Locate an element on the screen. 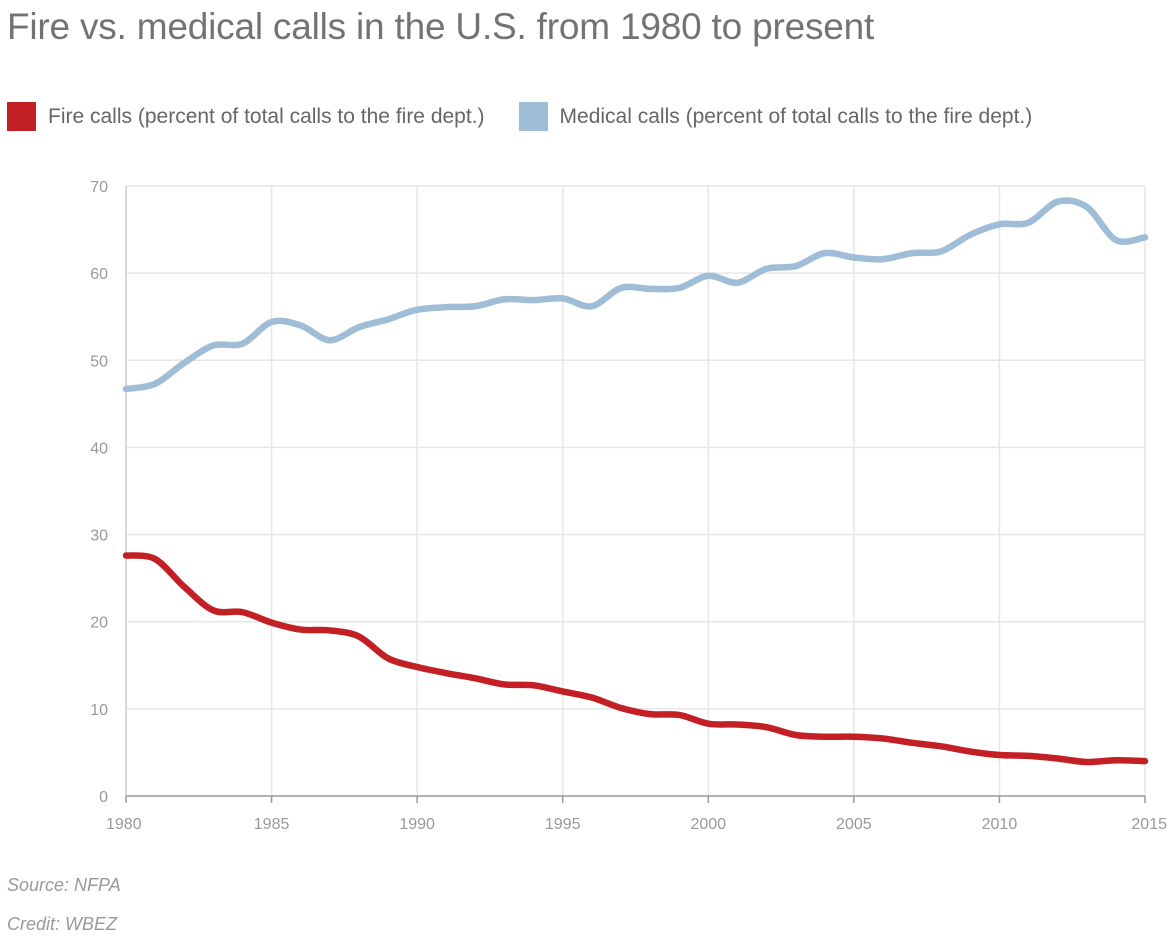 Image resolution: width=1170 pixels, height=950 pixels. y-tick-label: 60 is located at coordinates (99, 274).